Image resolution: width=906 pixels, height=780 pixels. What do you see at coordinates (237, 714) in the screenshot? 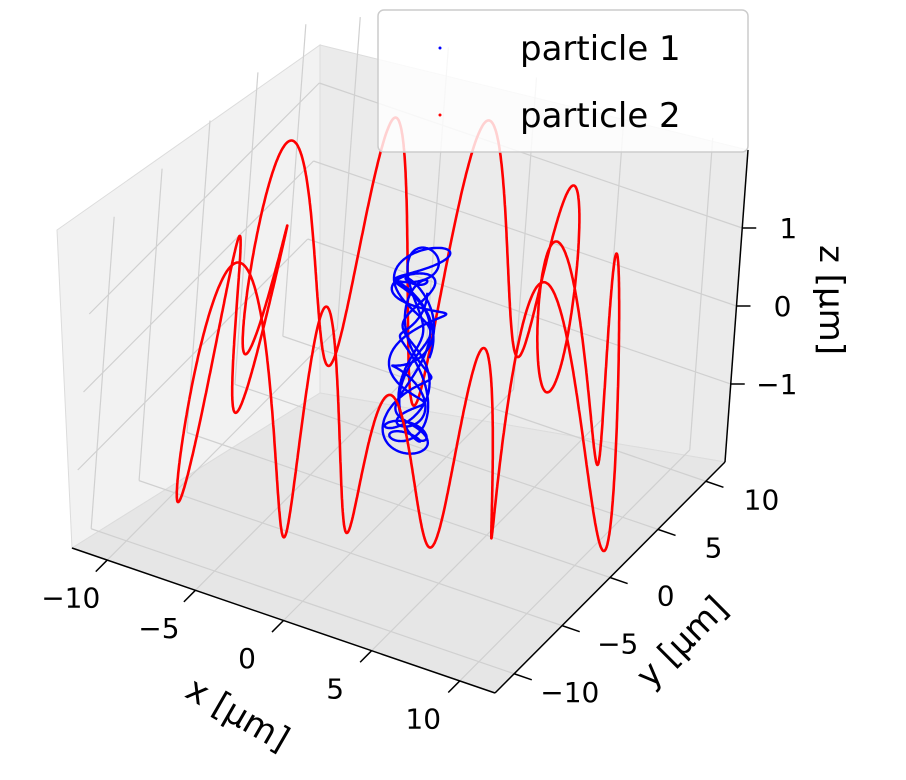
I see `x-axis-label: x [μm]` at bounding box center [237, 714].